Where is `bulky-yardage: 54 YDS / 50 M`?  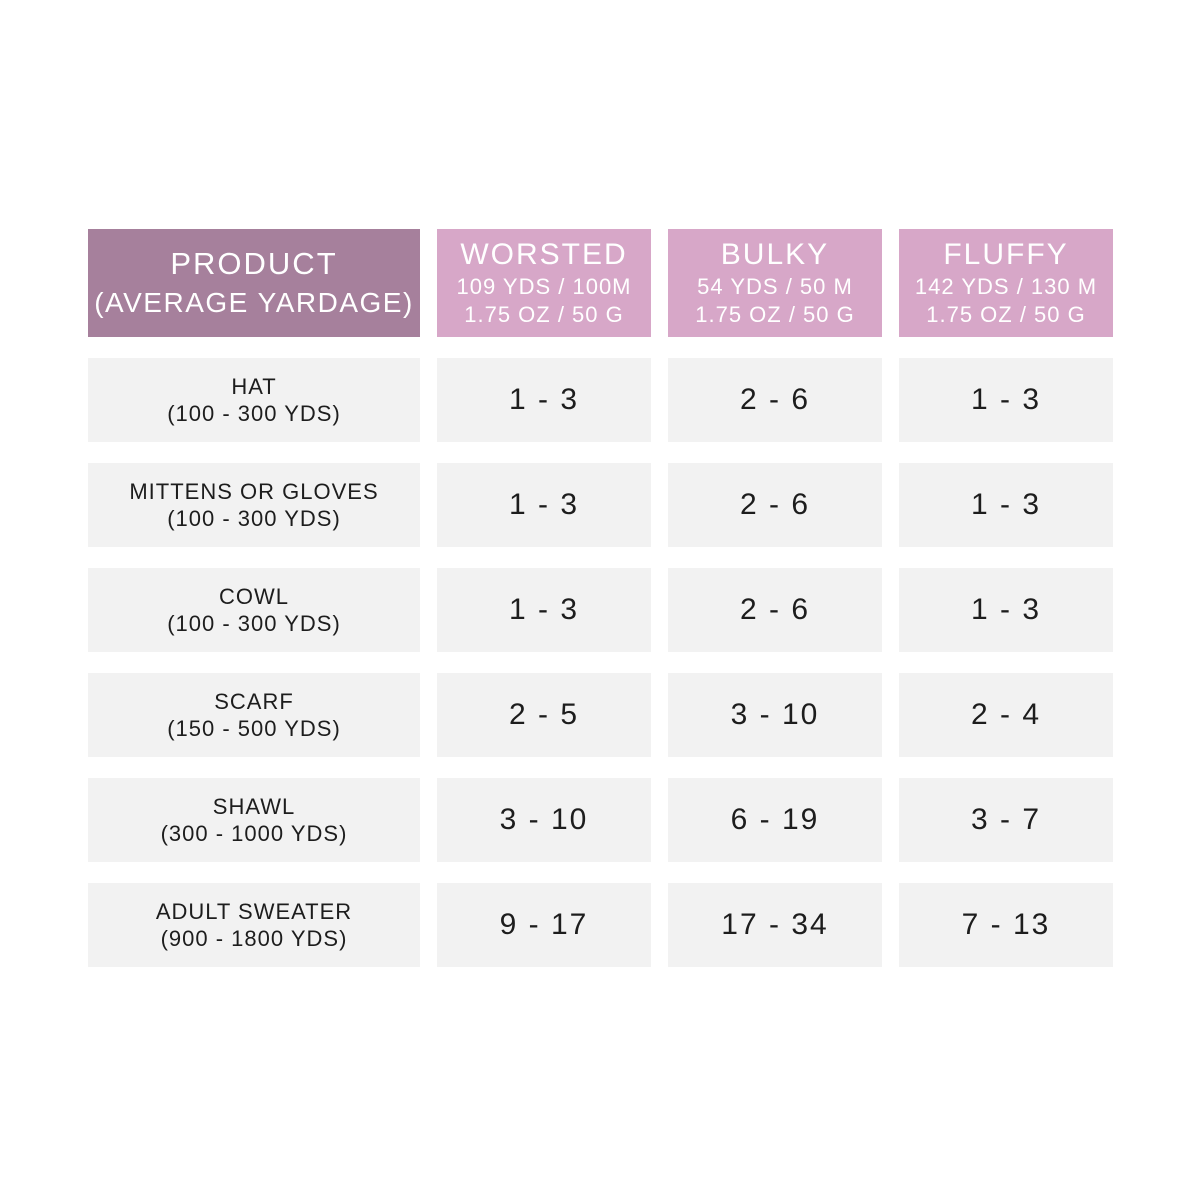 bulky-yardage: 54 YDS / 50 M is located at coordinates (775, 286).